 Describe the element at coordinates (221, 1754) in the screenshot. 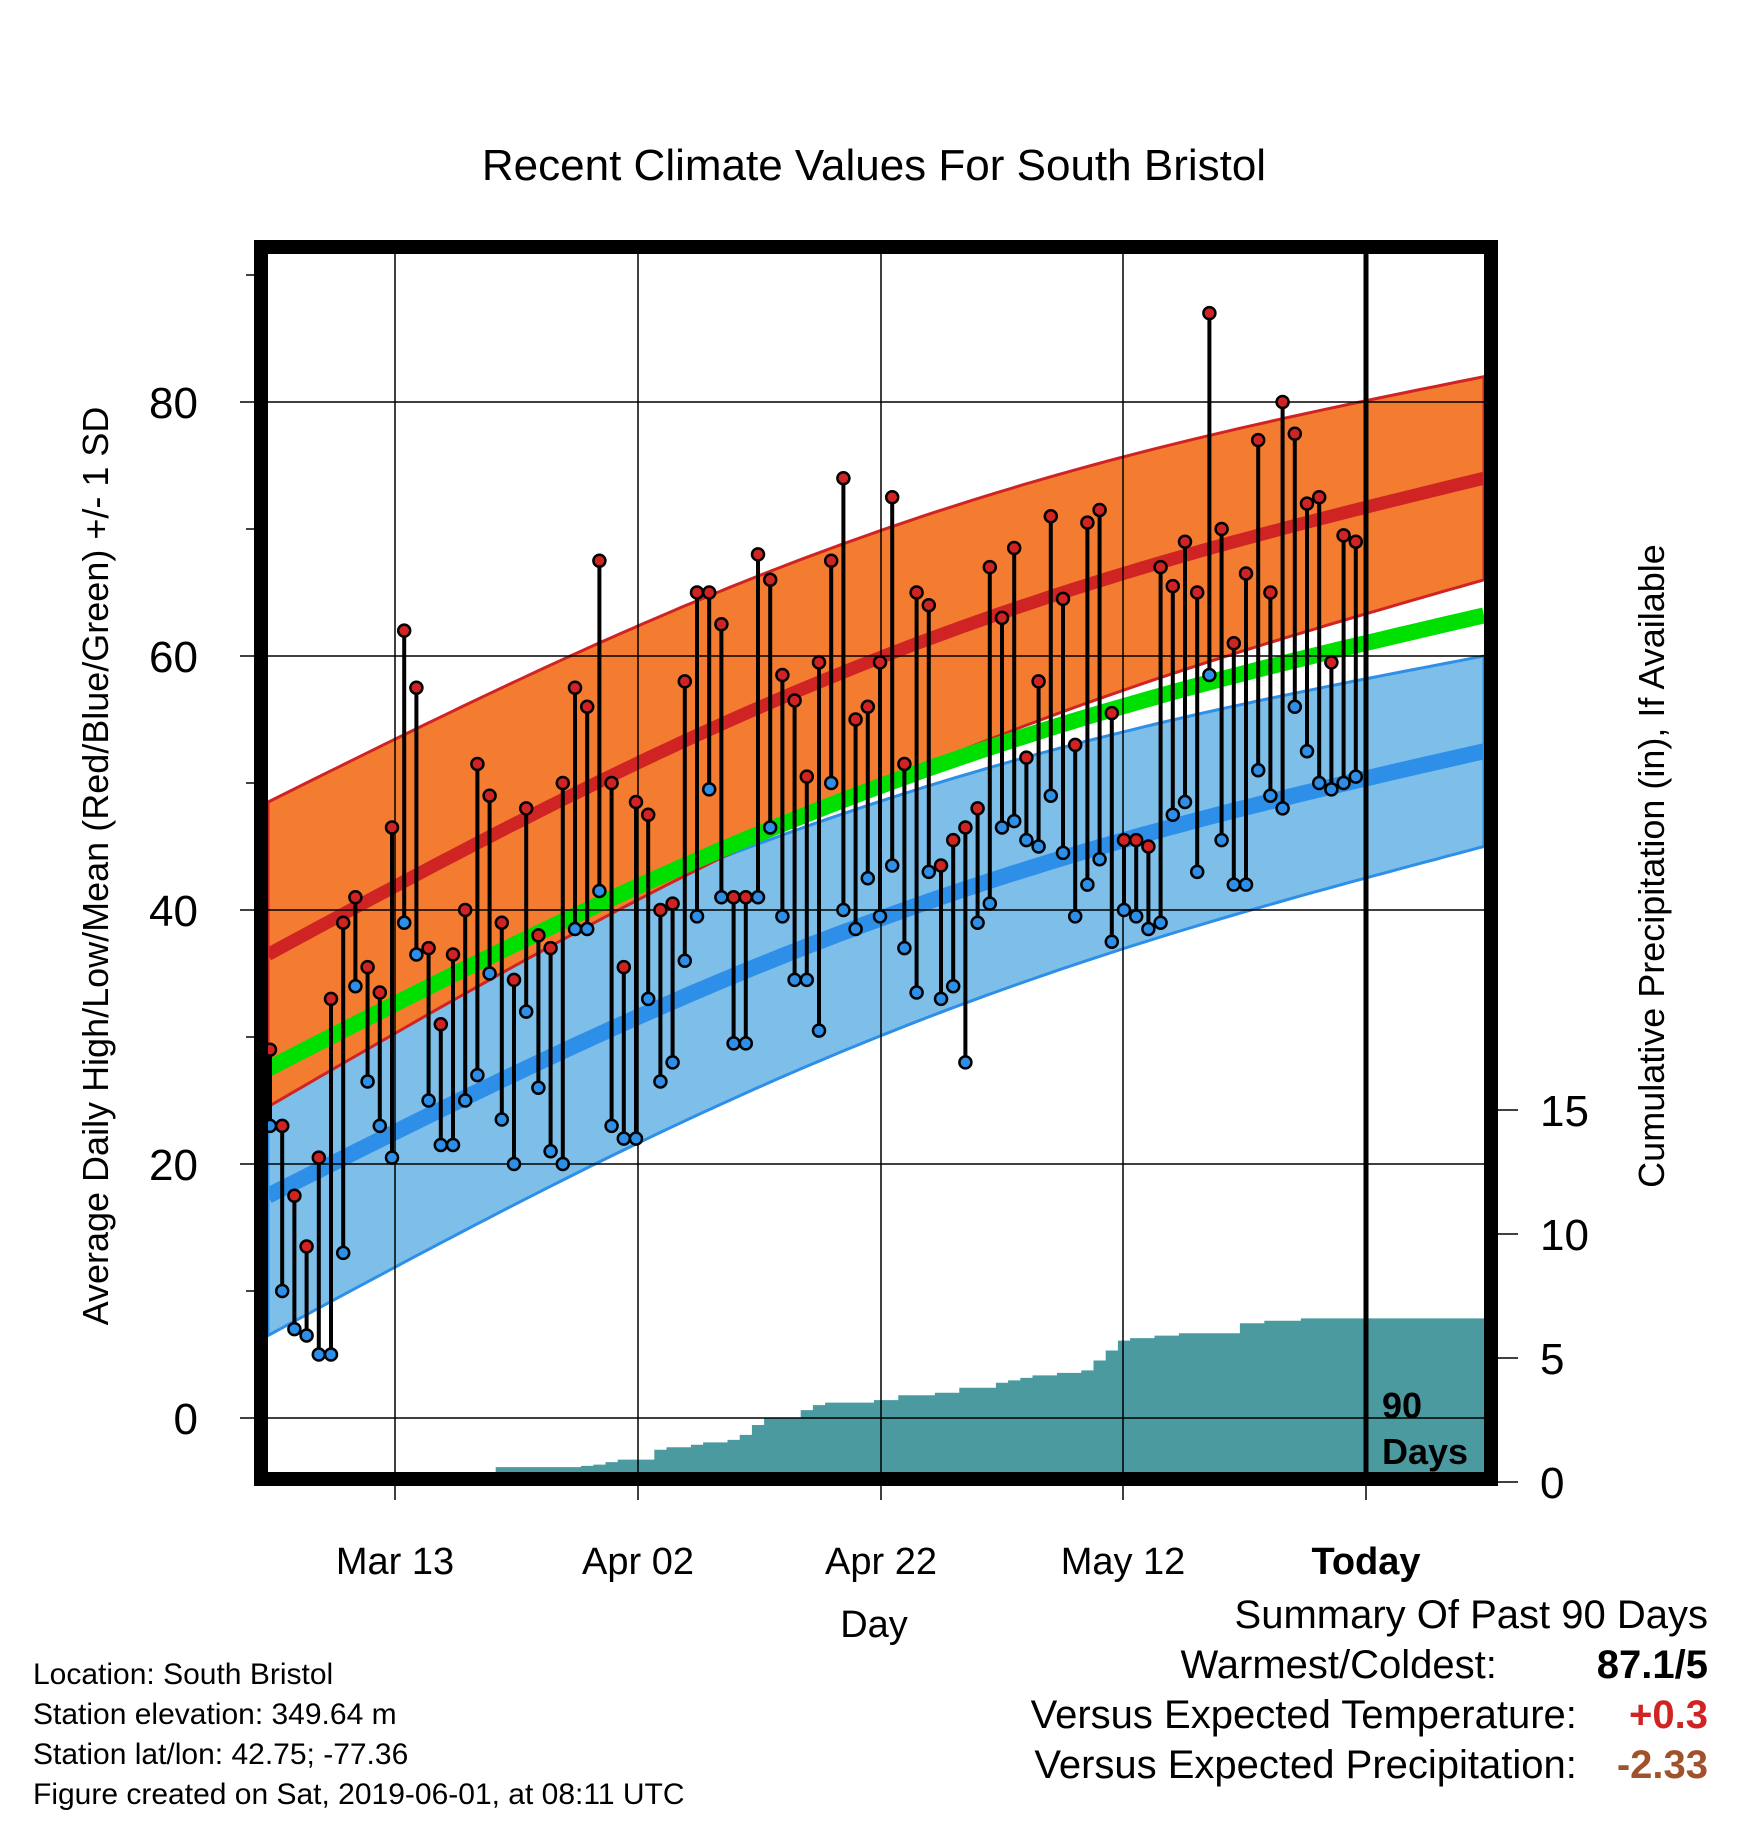

I see `latlon-text: Station lat/lon: 42.75; -77.36` at that location.